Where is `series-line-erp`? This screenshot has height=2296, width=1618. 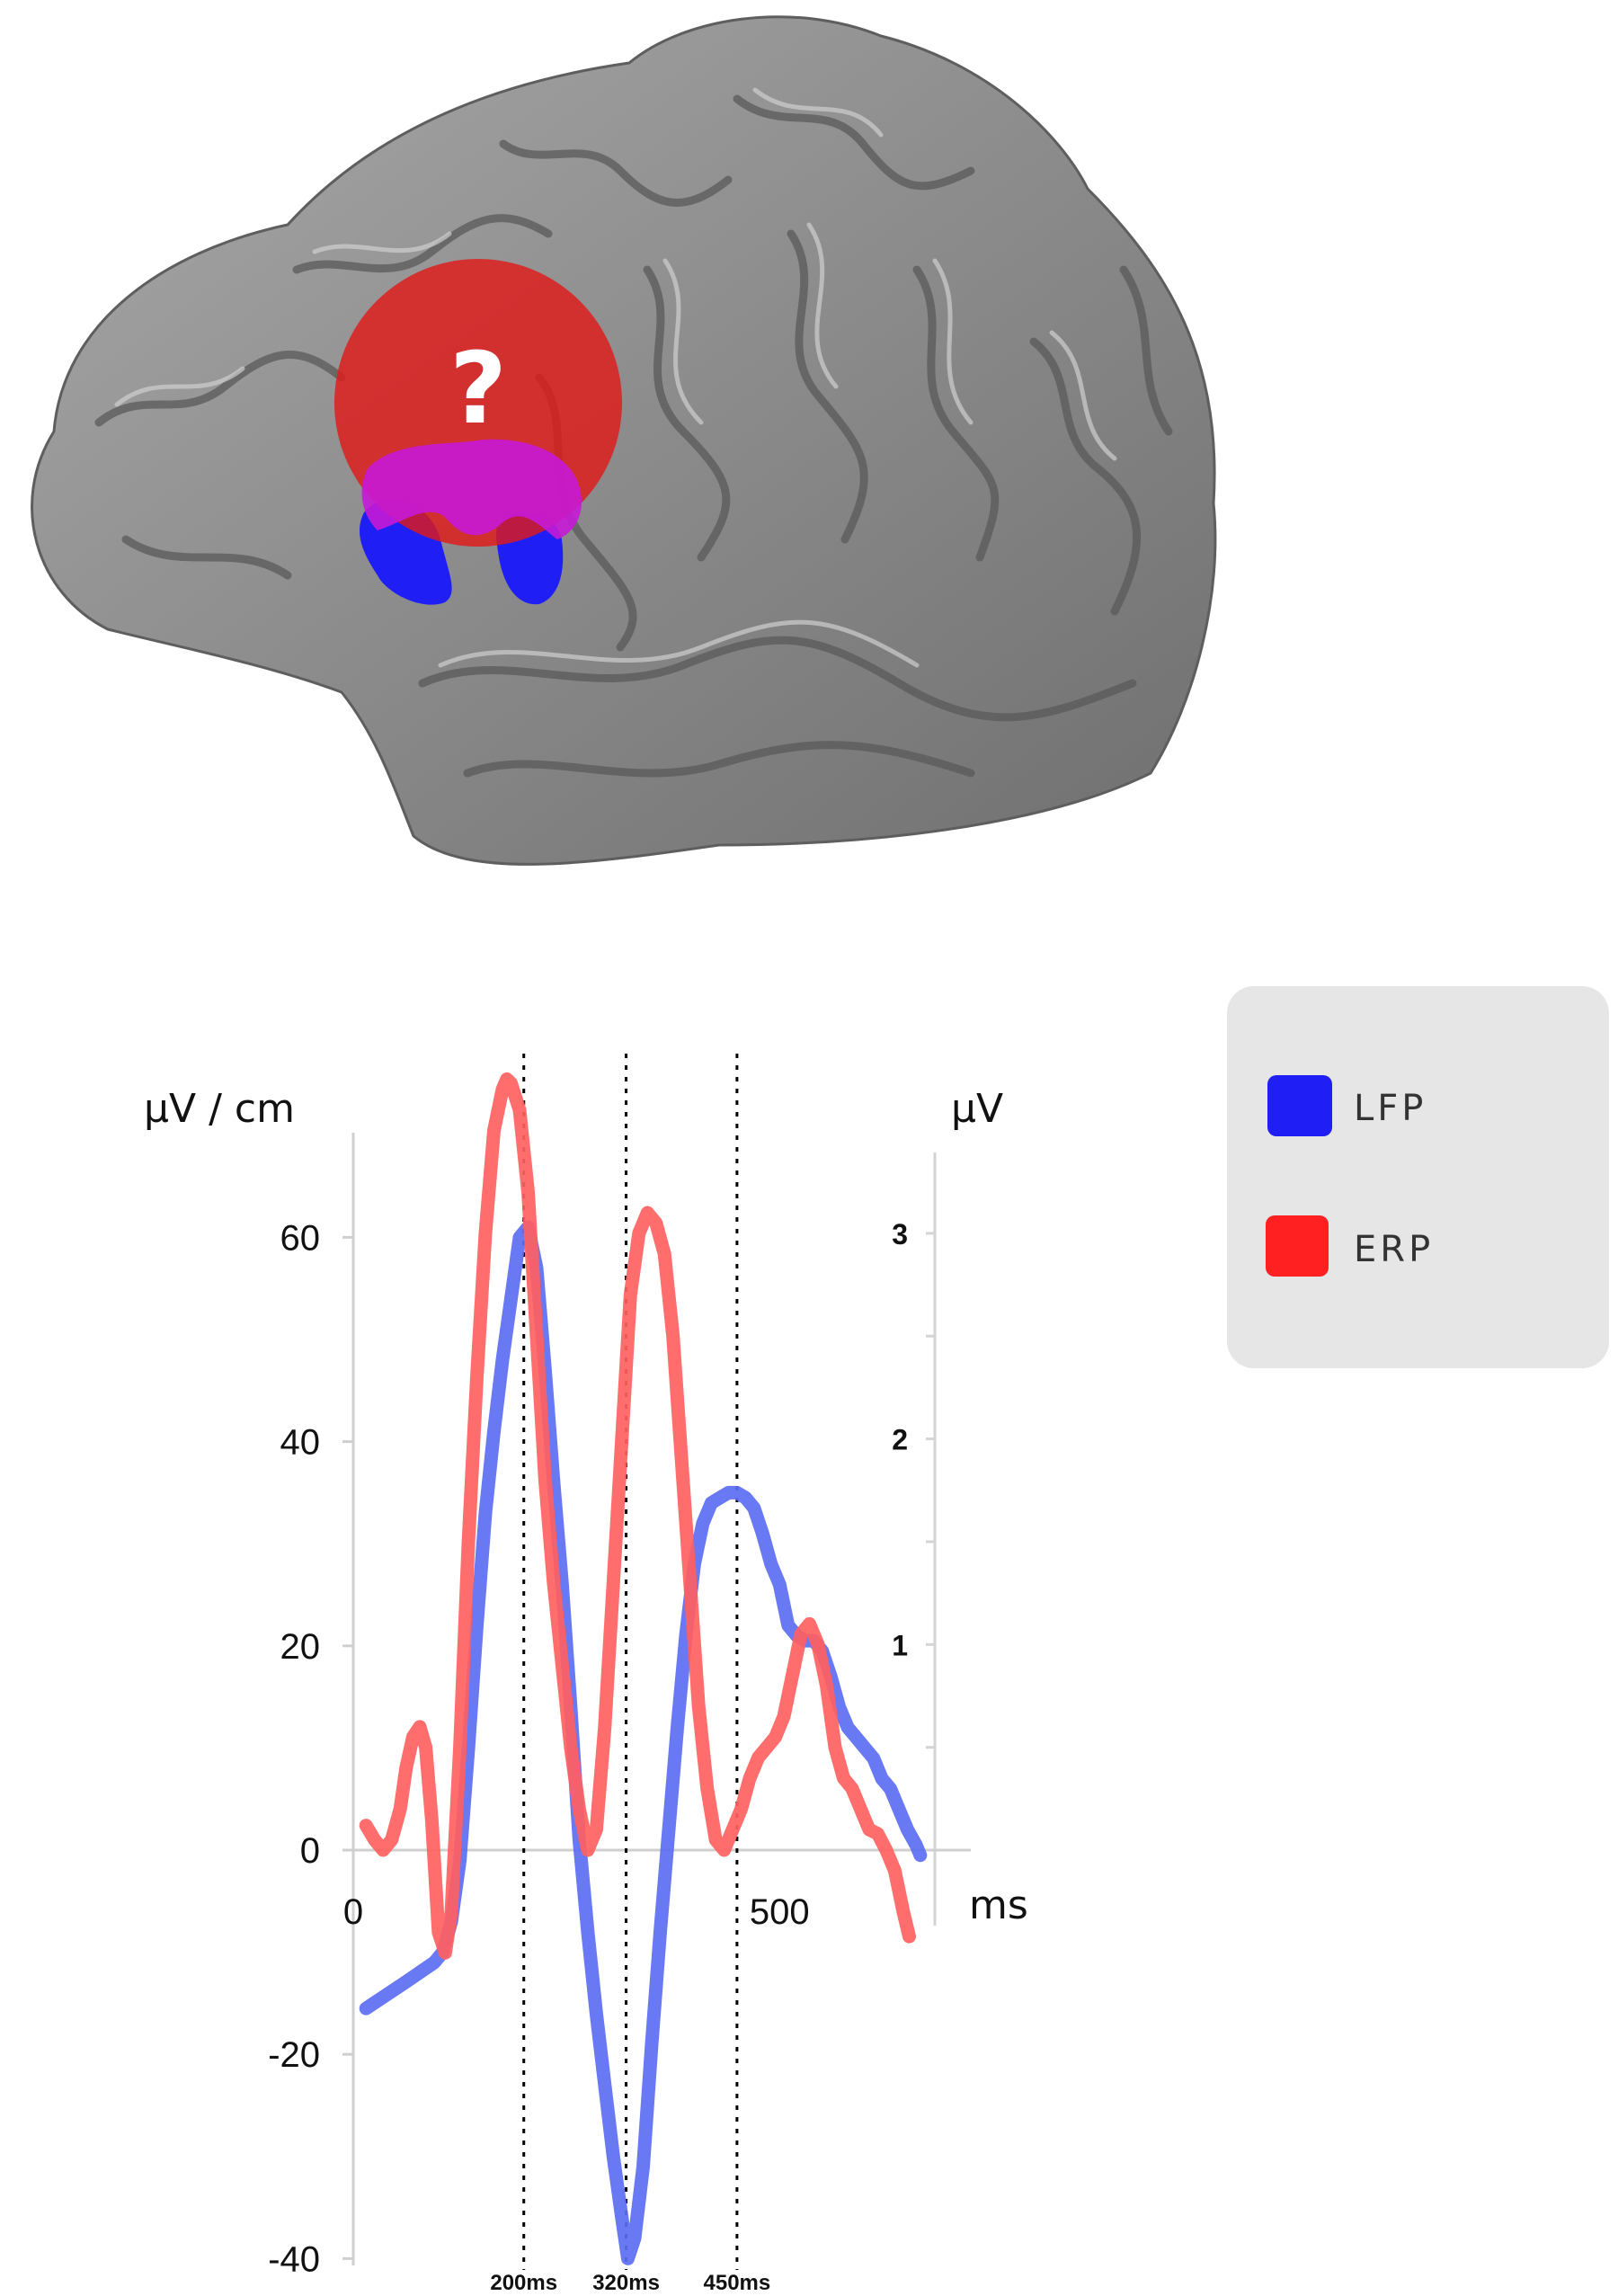
series-line-erp is located at coordinates (637, 1516).